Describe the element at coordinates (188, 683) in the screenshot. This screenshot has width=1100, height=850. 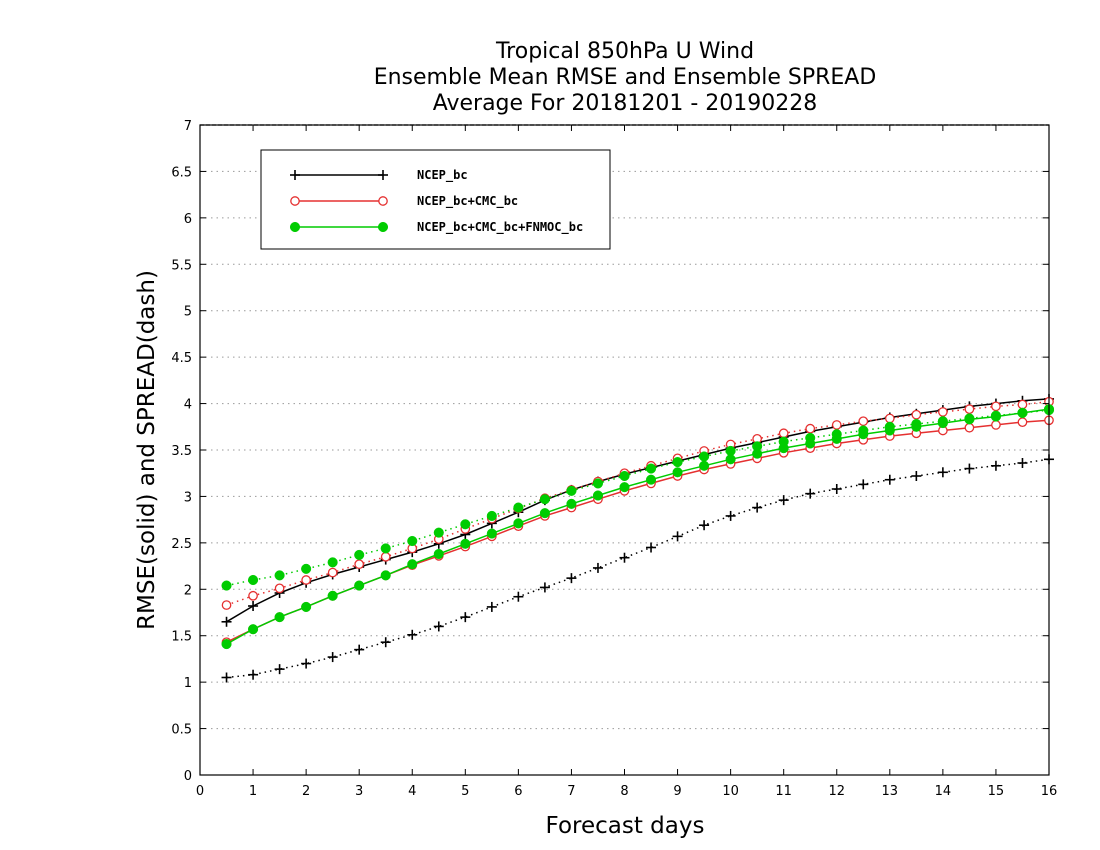
I see `y-tick-label: 1` at that location.